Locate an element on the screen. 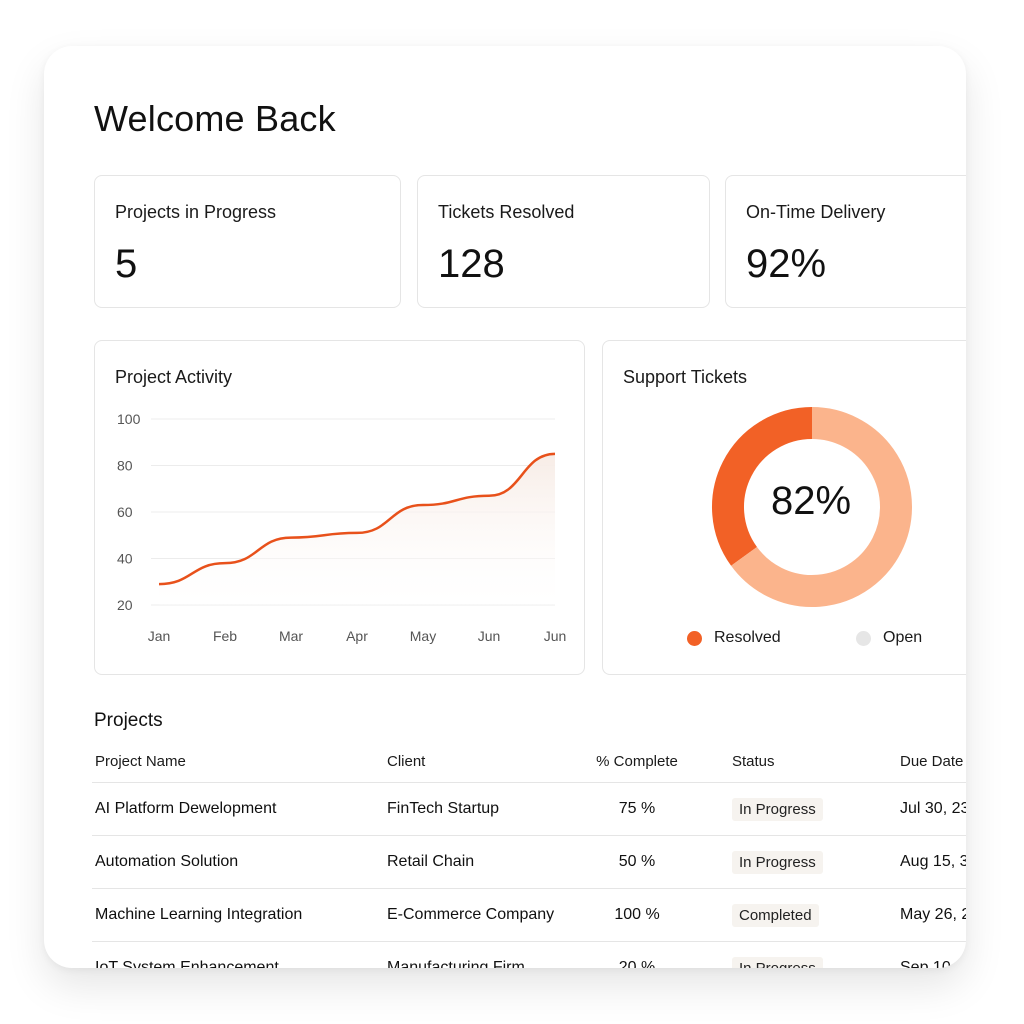 Image resolution: width=1024 pixels, height=1024 pixels. project-client: Retail Chain is located at coordinates (431, 861).